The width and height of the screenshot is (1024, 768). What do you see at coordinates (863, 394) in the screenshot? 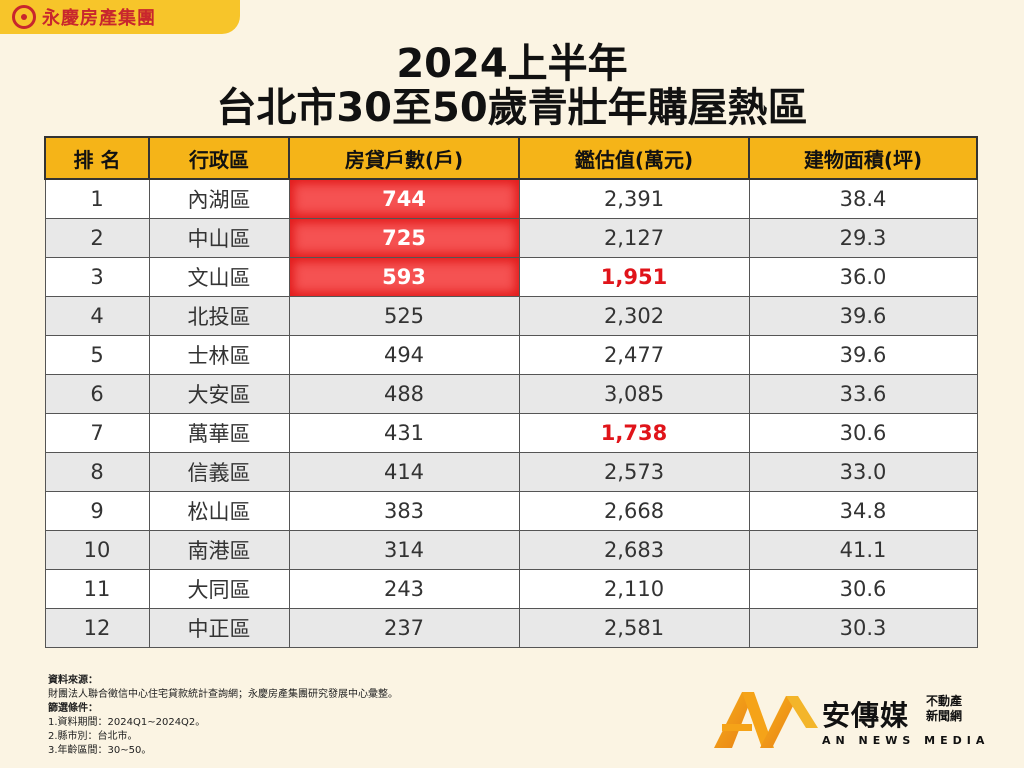
I see `area-cell: 33.6` at bounding box center [863, 394].